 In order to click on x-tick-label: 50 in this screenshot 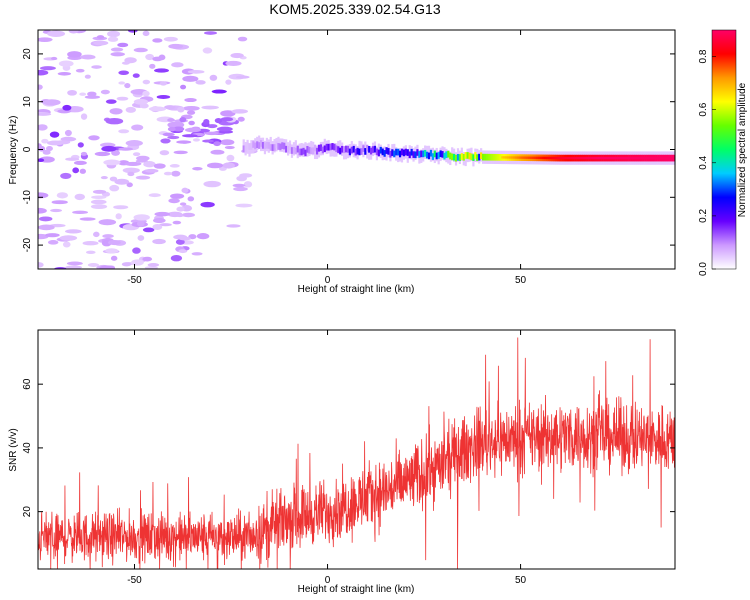, I will do `click(521, 280)`.